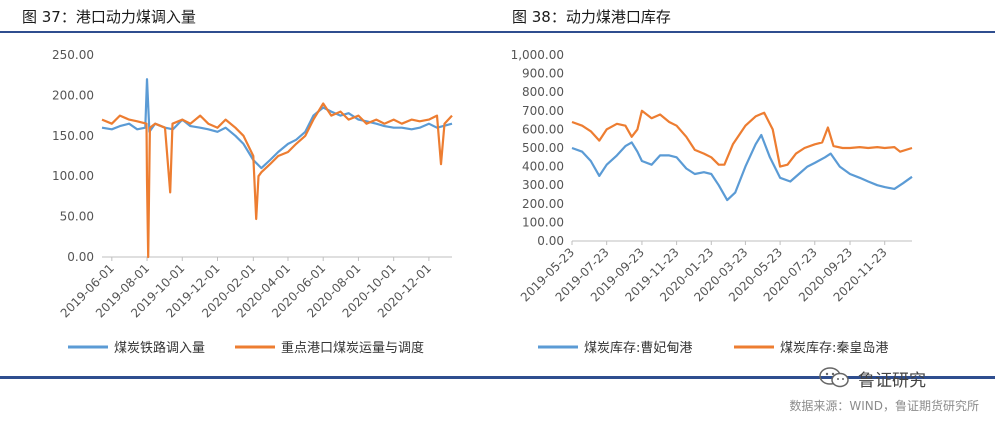 Image resolution: width=995 pixels, height=421 pixels. I want to click on left-ytick-label: 100.00, so click(73, 176).